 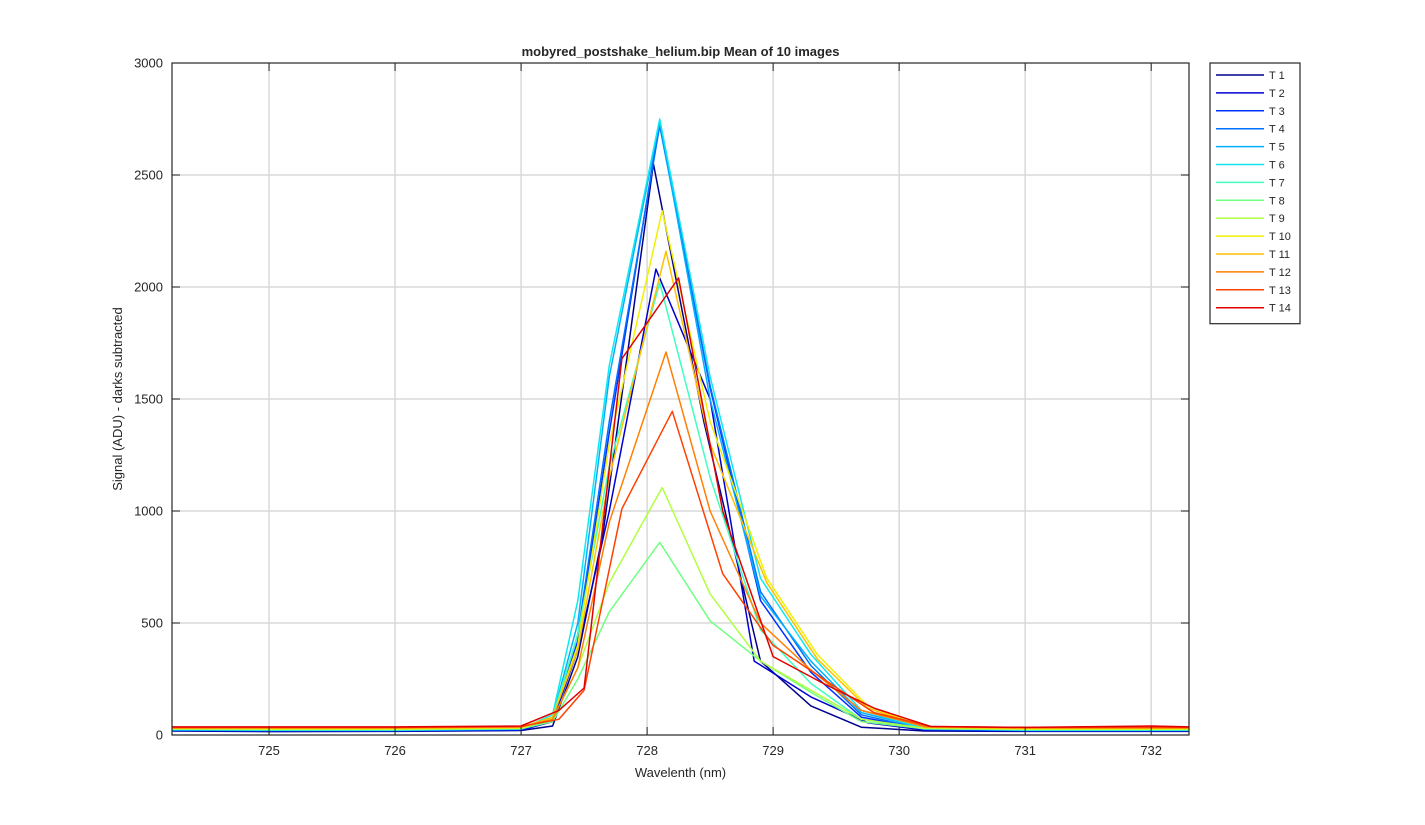 I want to click on legend-box, so click(x=1255, y=193).